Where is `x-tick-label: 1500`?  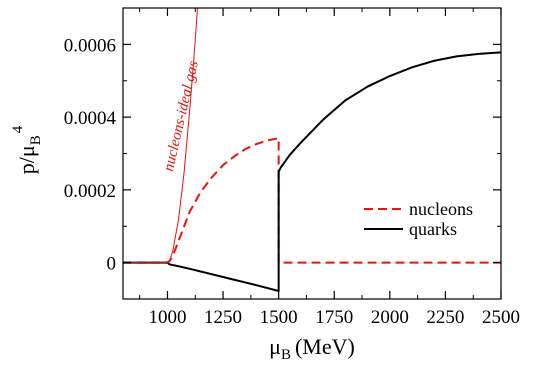
x-tick-label: 1500 is located at coordinates (279, 317).